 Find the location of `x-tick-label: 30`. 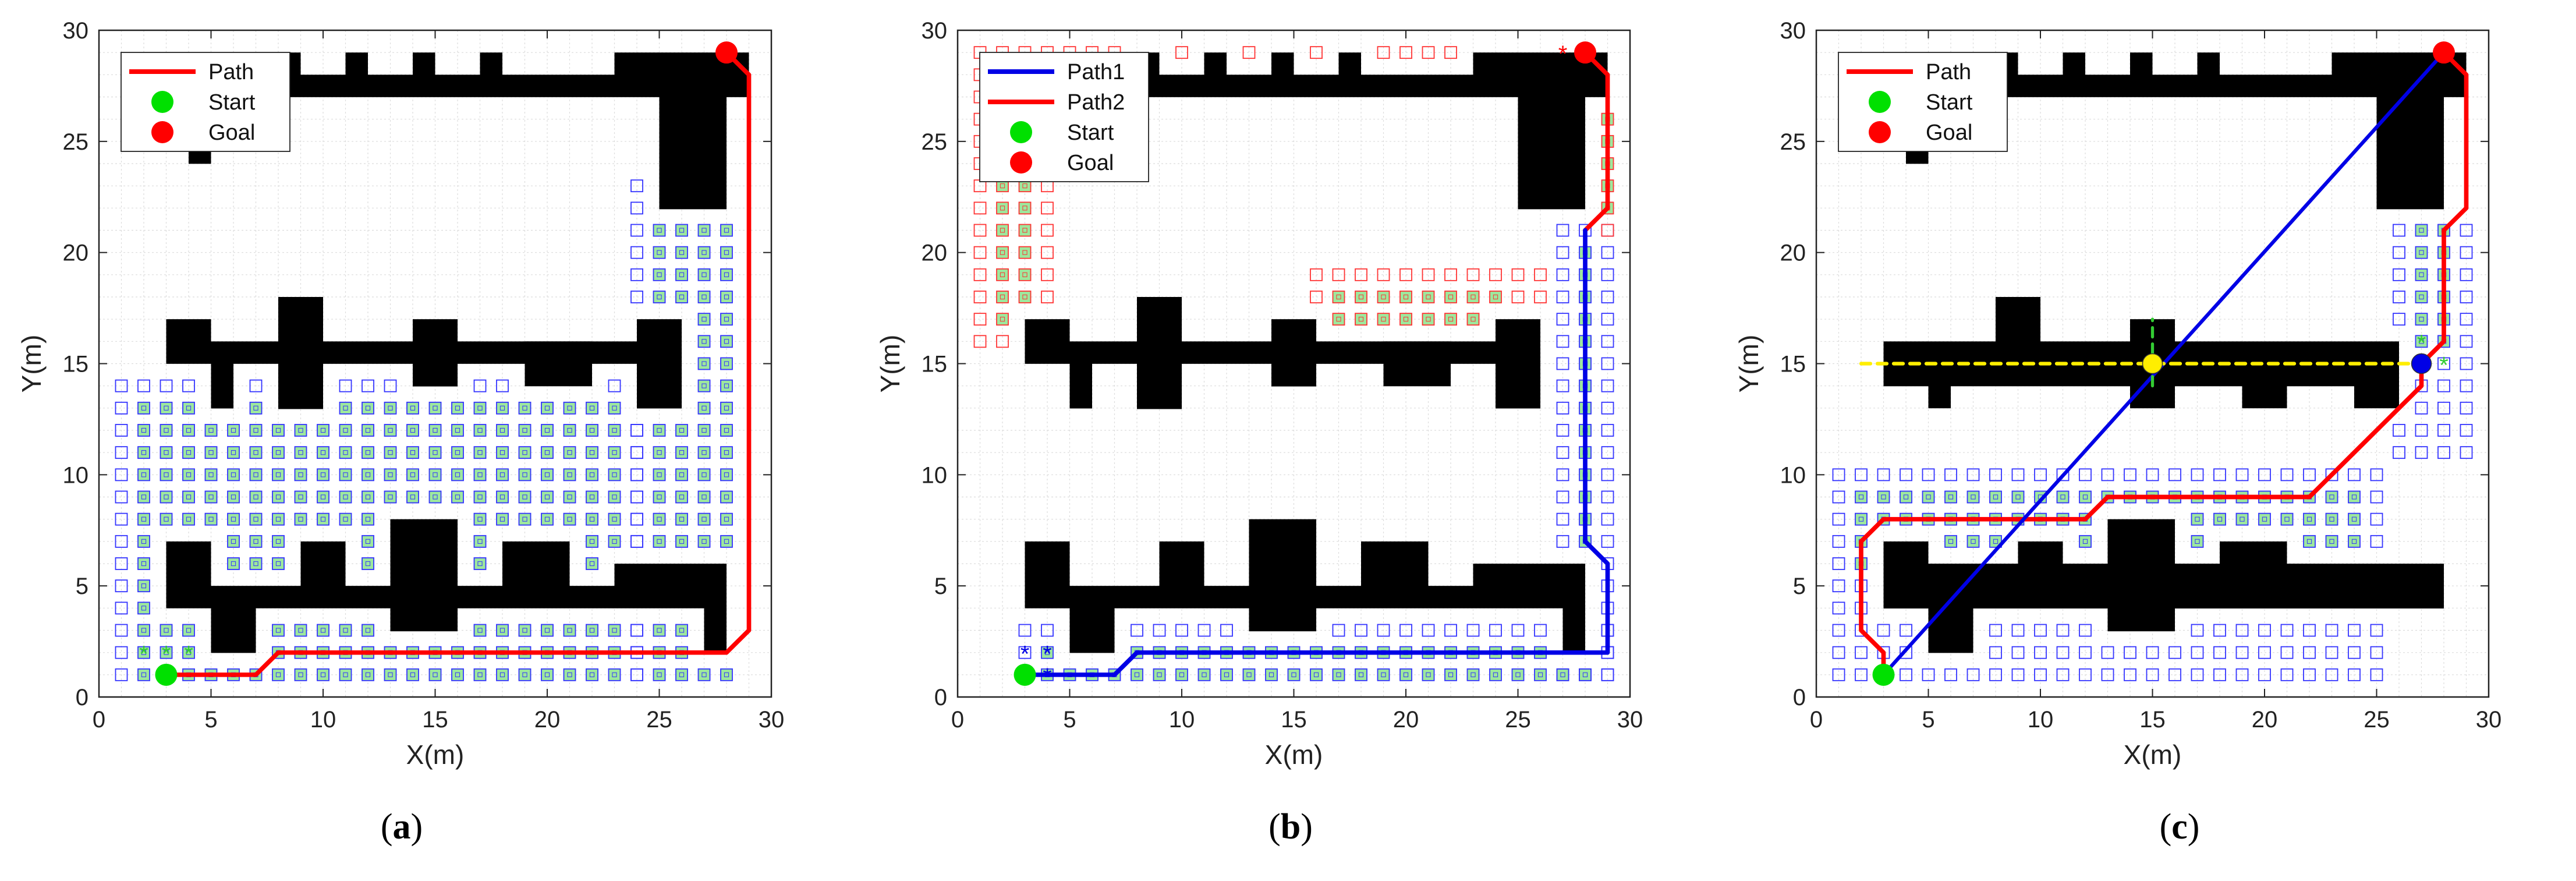

x-tick-label: 30 is located at coordinates (772, 720).